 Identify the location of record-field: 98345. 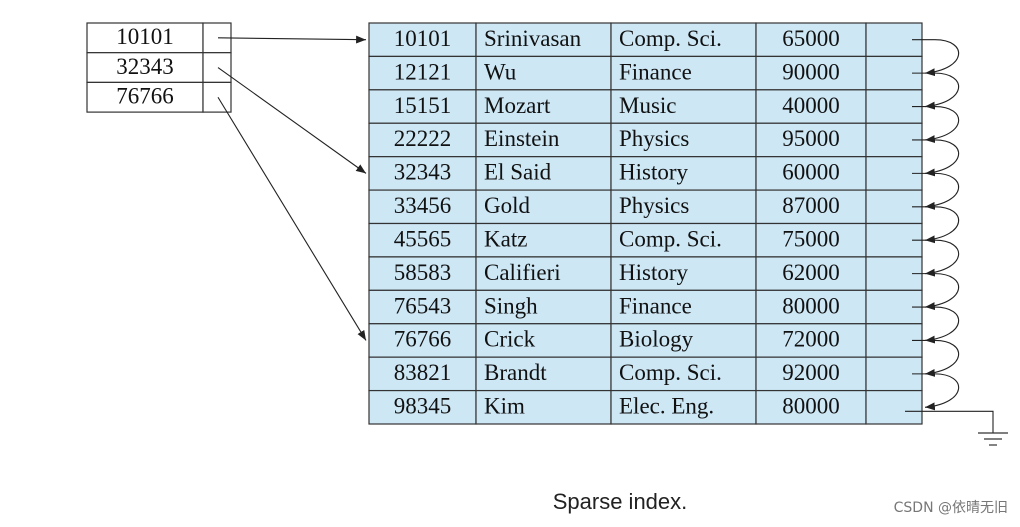
(423, 406).